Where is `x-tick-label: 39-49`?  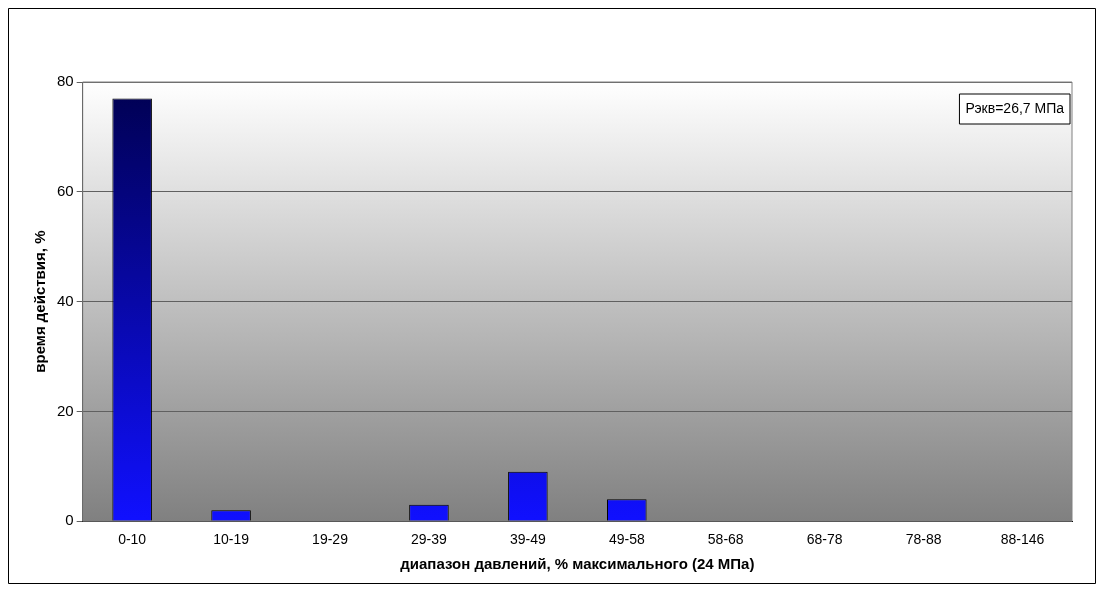 x-tick-label: 39-49 is located at coordinates (527, 539).